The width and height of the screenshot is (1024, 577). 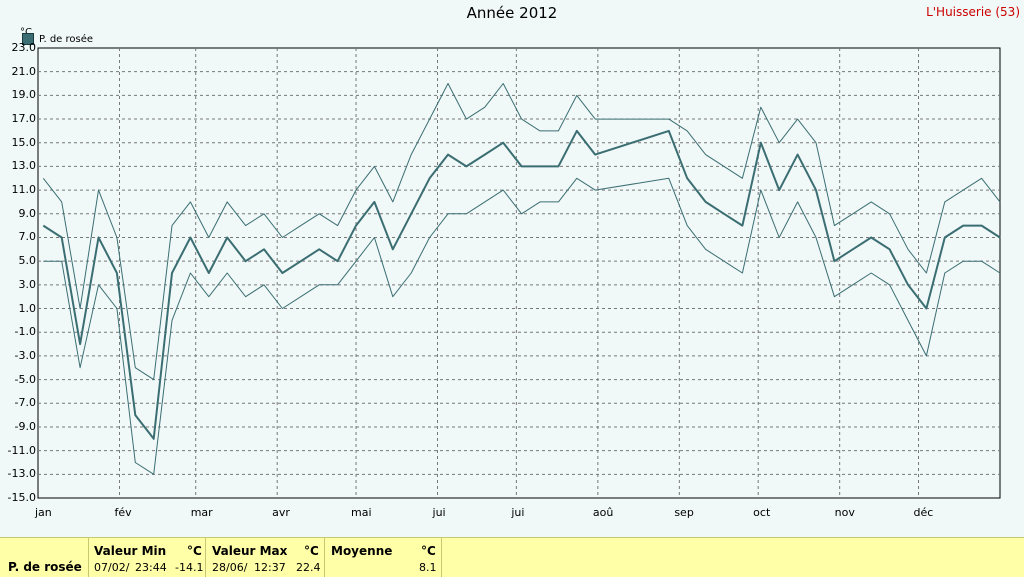 I want to click on stats-min-header: Valeur Min, so click(x=130, y=551).